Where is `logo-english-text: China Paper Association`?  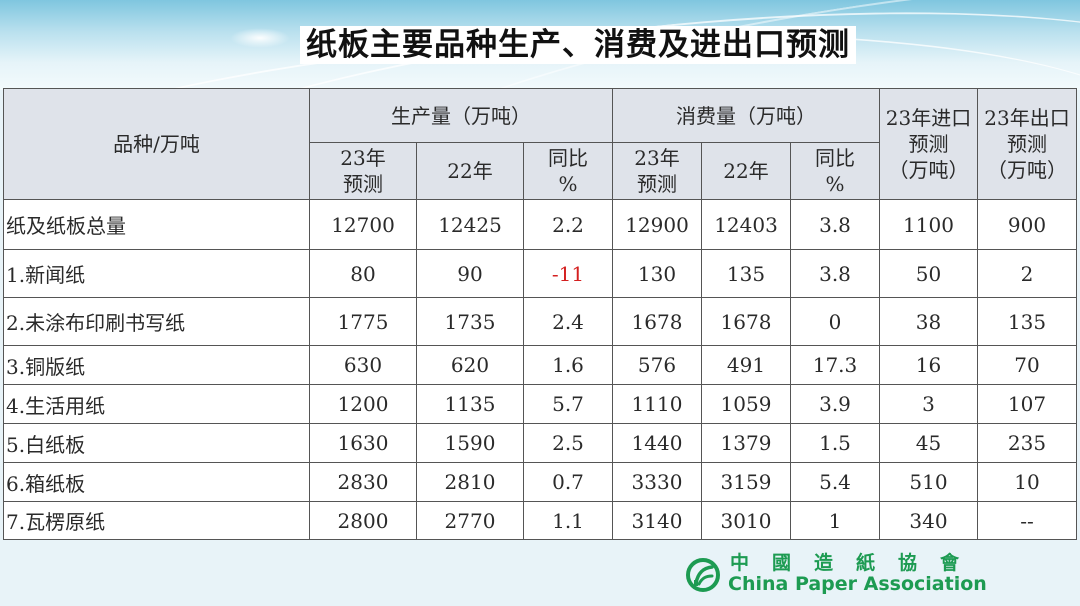
logo-english-text: China Paper Association is located at coordinates (857, 584).